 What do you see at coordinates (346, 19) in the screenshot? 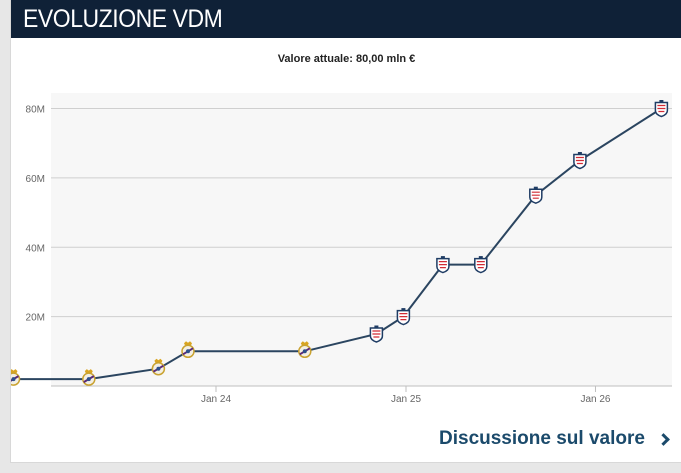
I see `header-bar: EVOLUZIONE VDM` at bounding box center [346, 19].